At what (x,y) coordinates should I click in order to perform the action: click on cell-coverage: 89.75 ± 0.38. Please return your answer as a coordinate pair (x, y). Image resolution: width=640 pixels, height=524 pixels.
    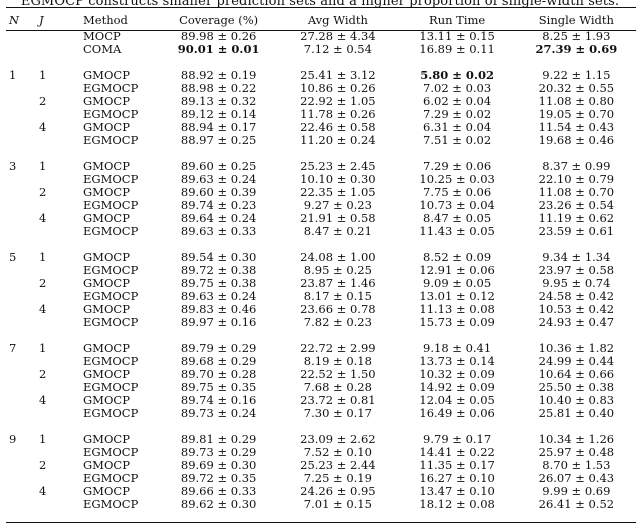
    Looking at the image, I should click on (218, 283).